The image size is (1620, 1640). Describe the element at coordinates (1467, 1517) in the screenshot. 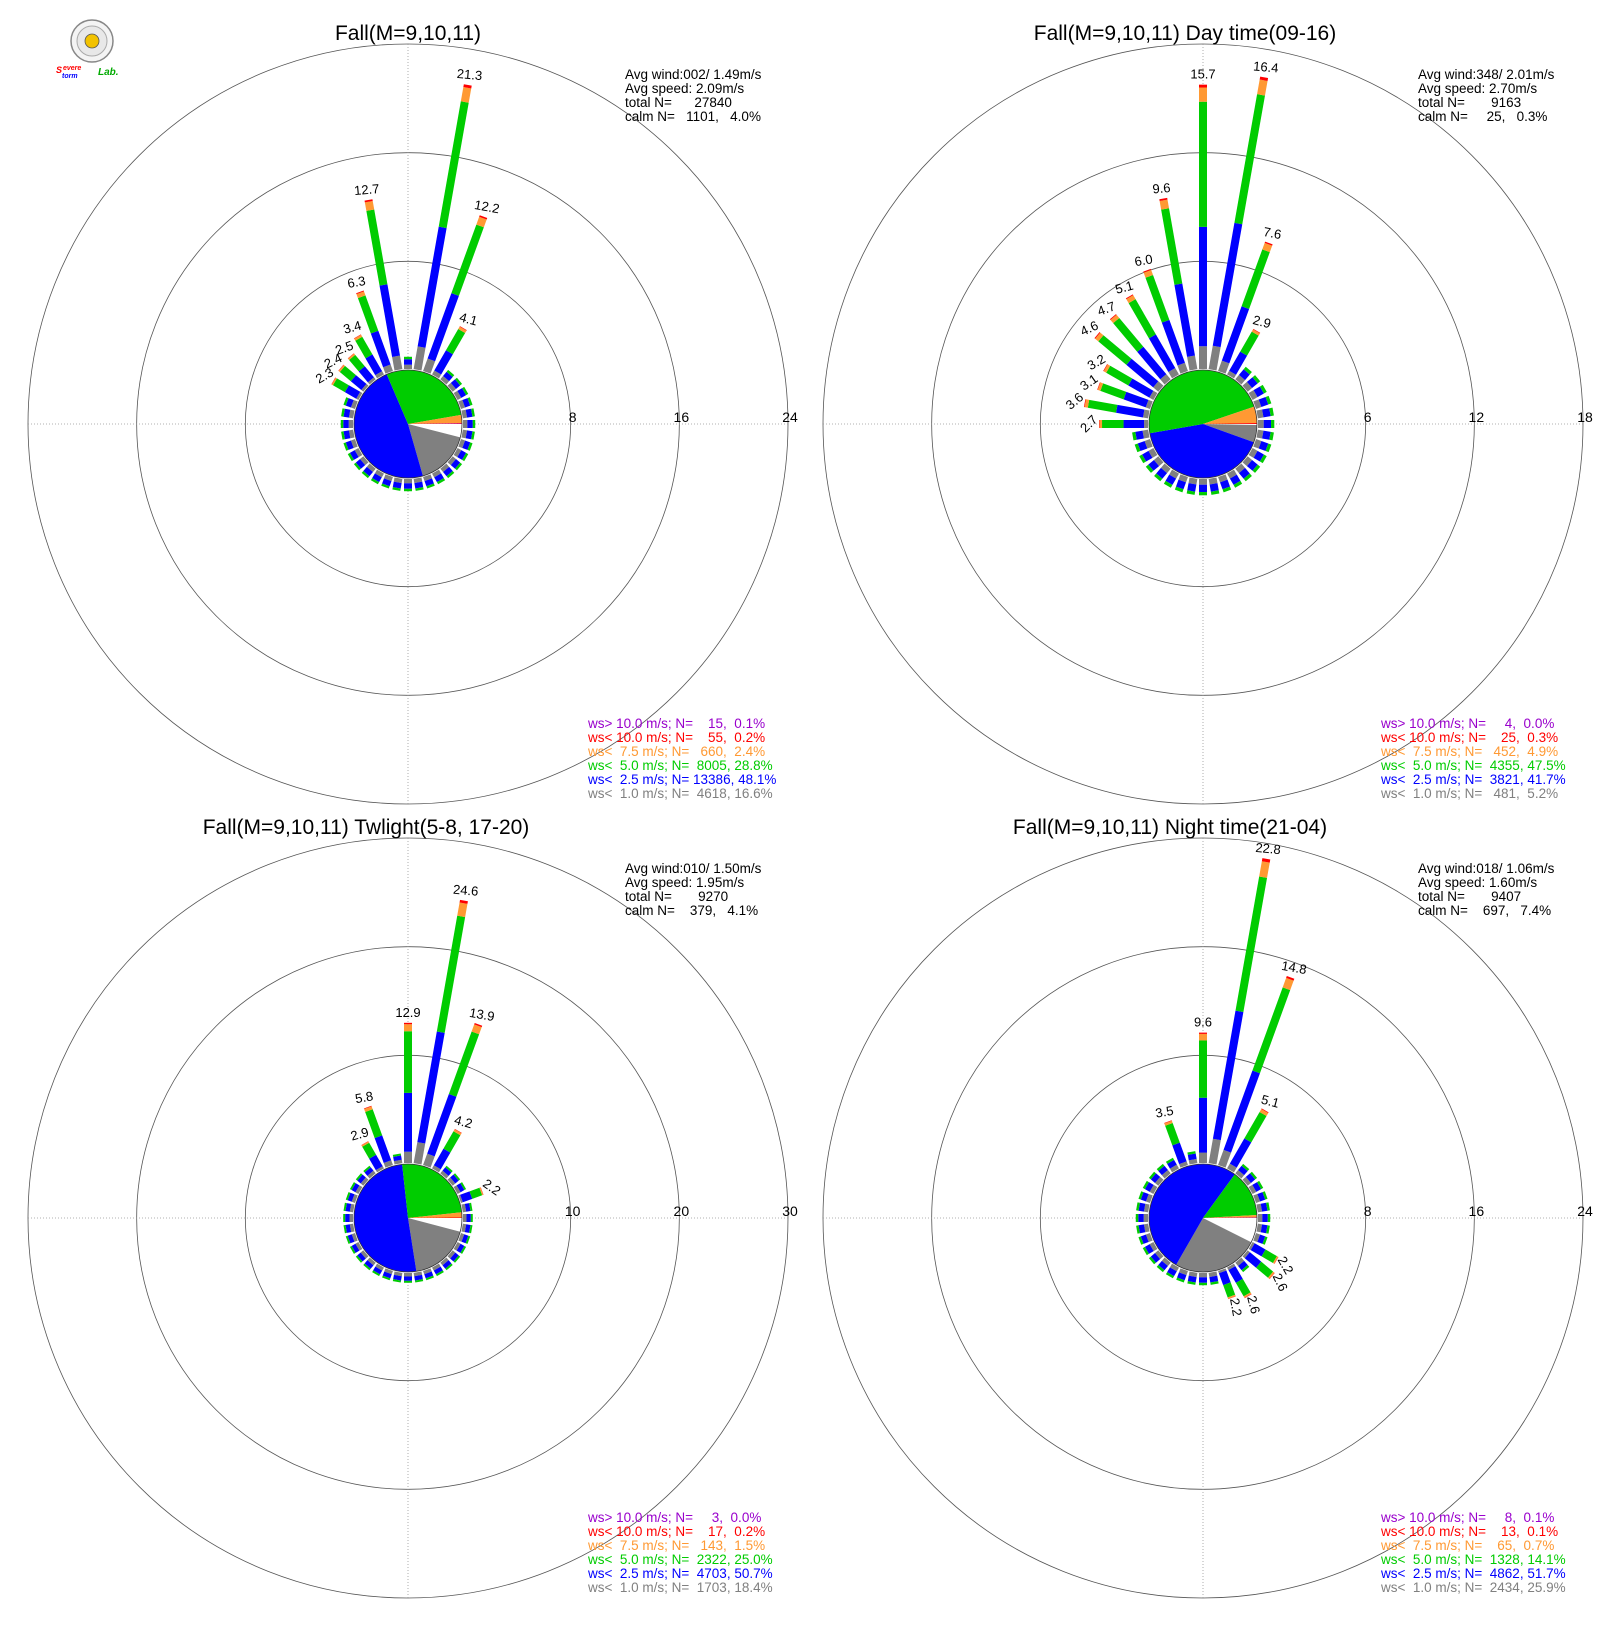

I see `legend-gt10: ws> 10.0 m/s; N= 8, 0.1%` at that location.